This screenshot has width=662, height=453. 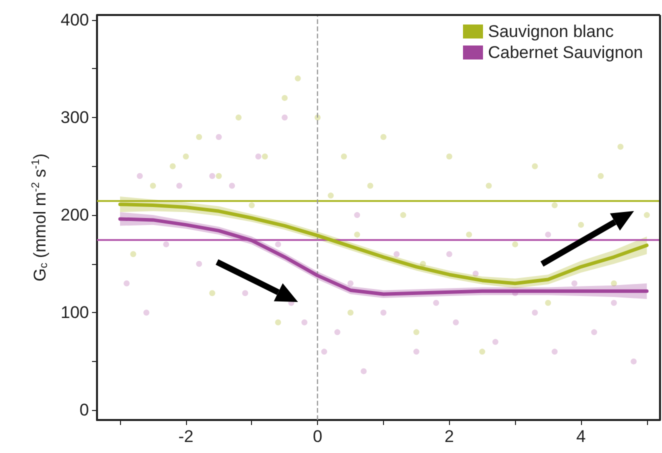 I want to click on y-axis-title: Gc (mmol m-2 s-1), so click(x=40, y=218).